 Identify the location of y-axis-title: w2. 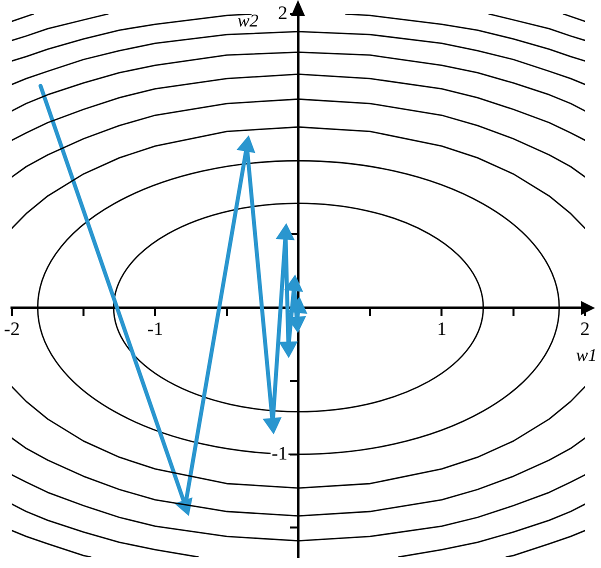
(247, 20).